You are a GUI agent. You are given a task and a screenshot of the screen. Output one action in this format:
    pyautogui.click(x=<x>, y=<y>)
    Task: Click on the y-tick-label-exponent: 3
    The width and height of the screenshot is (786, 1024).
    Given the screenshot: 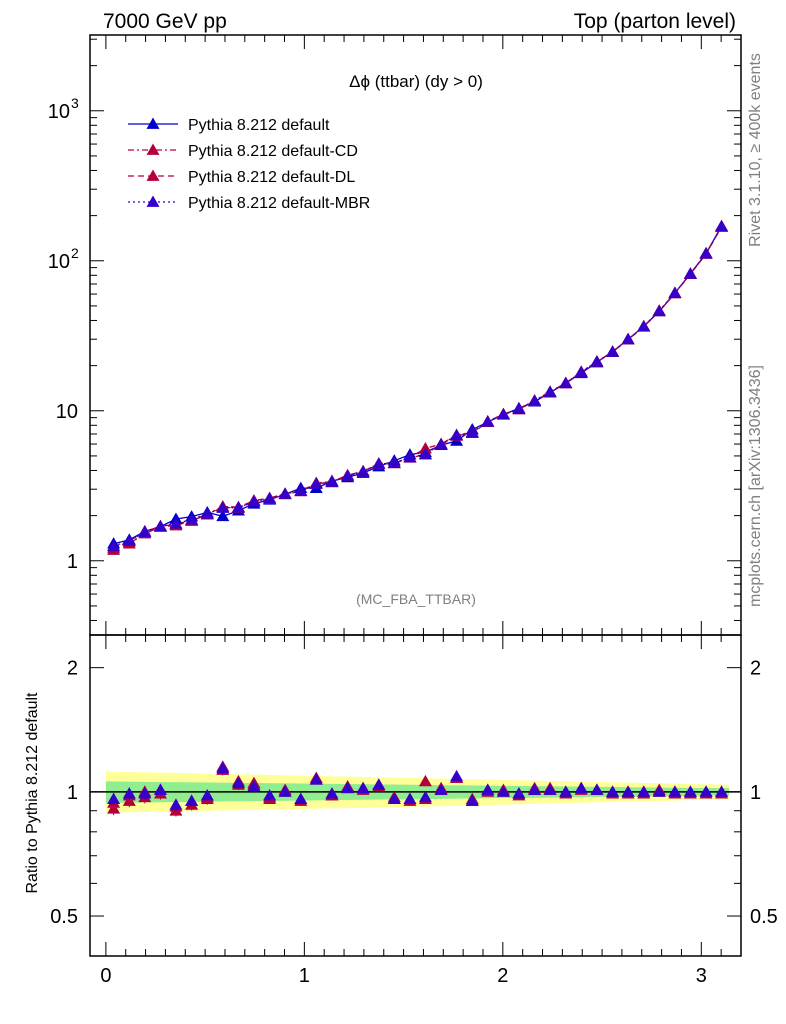 What is the action you would take?
    pyautogui.click(x=75, y=103)
    